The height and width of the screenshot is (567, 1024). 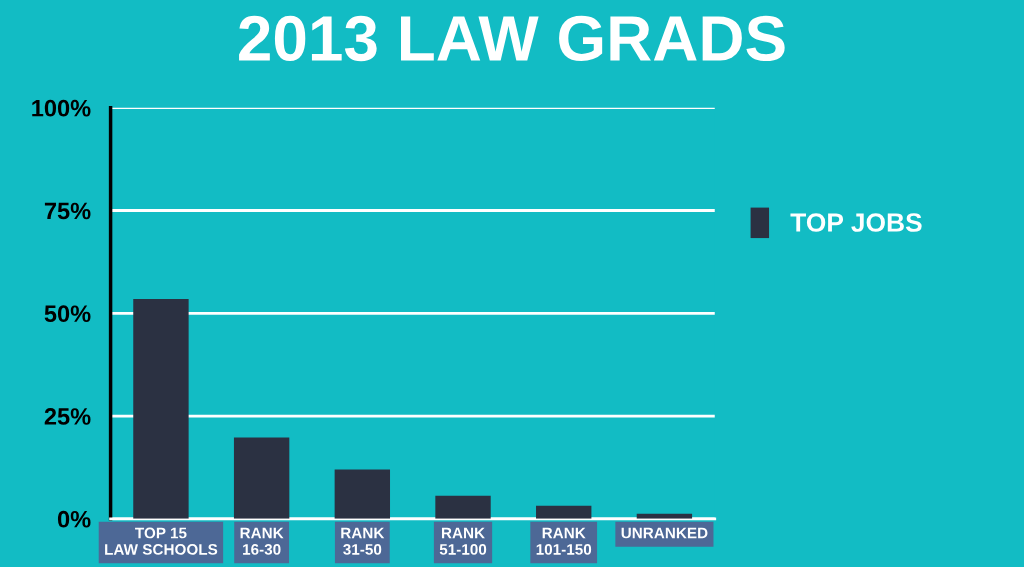 What do you see at coordinates (67, 416) in the screenshot?
I see `y-tick-label: 25%` at bounding box center [67, 416].